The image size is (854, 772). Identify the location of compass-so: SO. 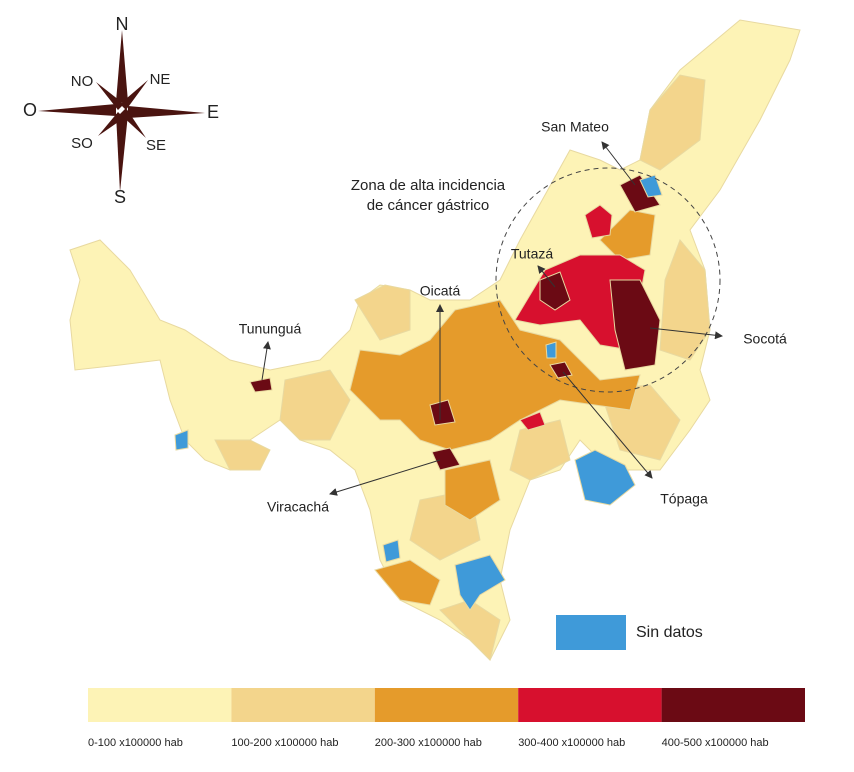
(82, 143).